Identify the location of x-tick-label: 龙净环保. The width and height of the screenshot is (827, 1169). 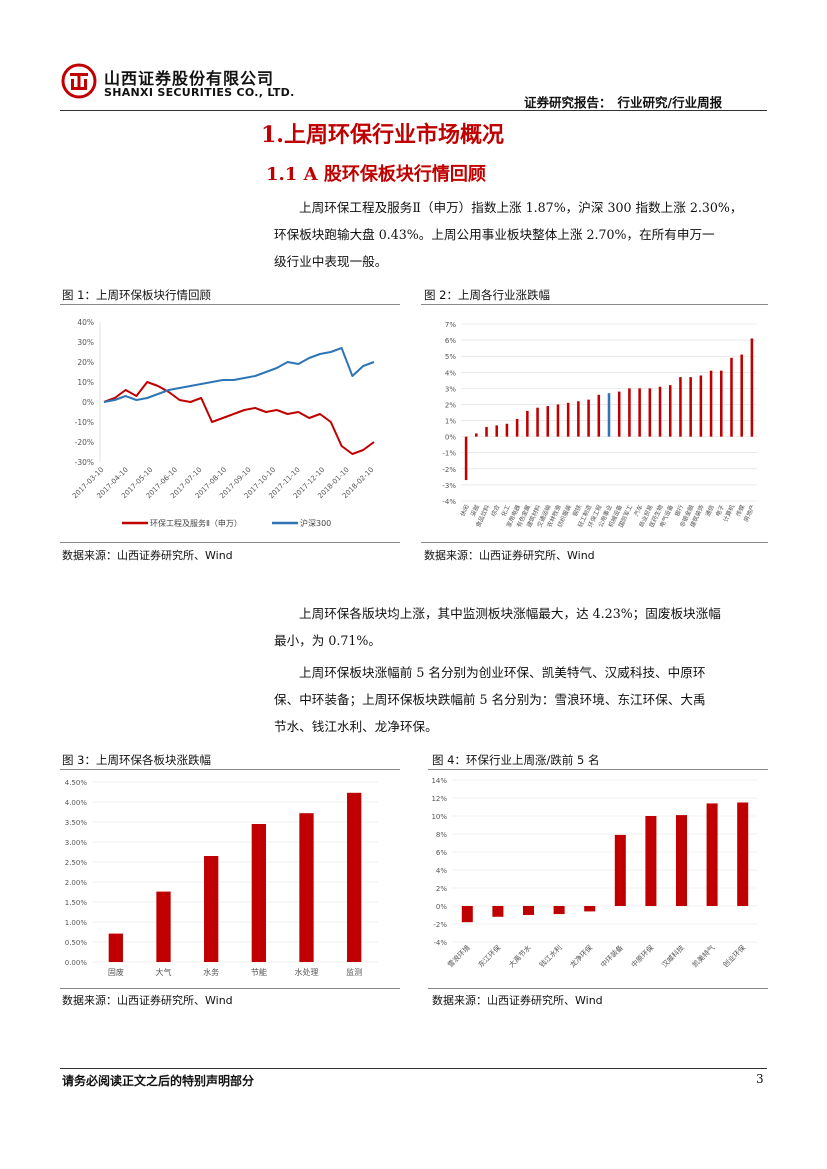
(581, 956).